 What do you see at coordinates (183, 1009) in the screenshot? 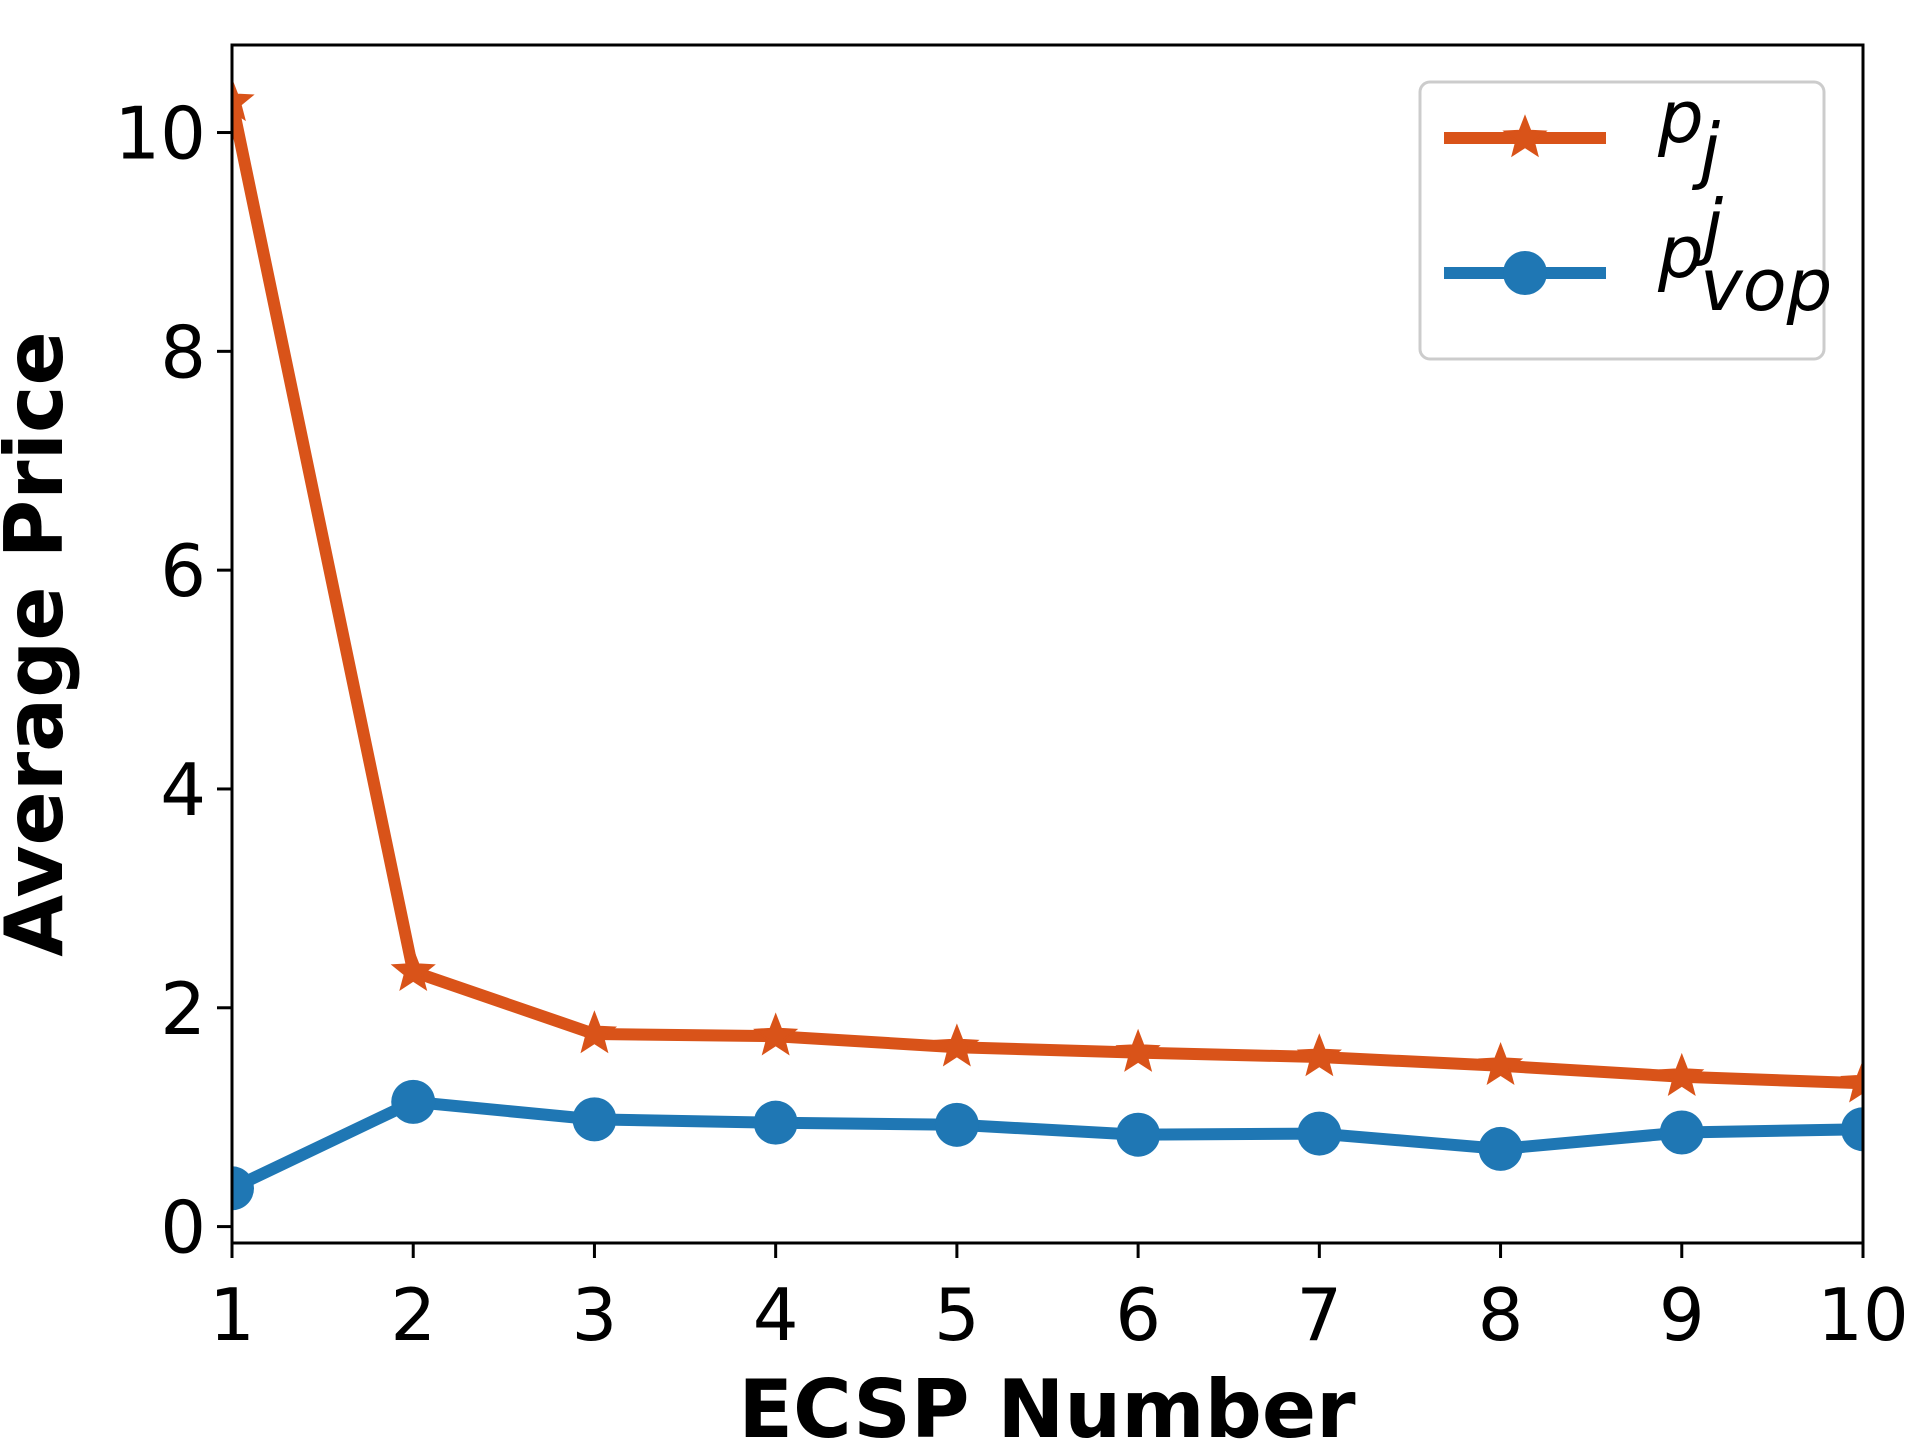
I see `y-tick-label: 2` at bounding box center [183, 1009].